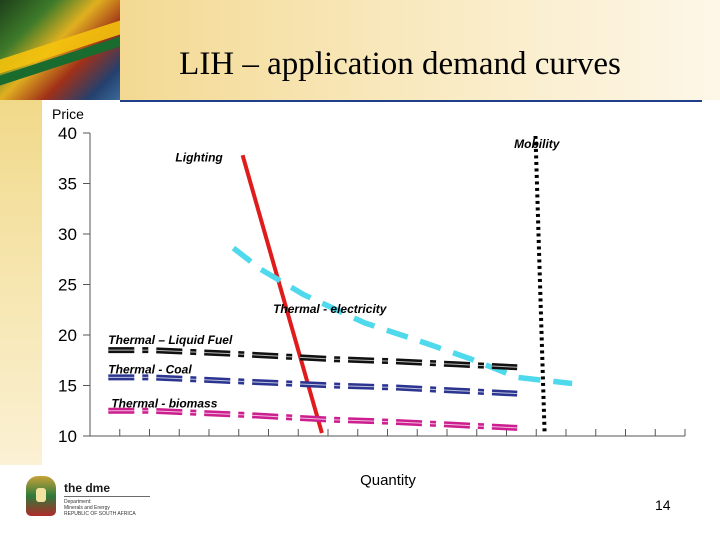 The height and width of the screenshot is (540, 720). Describe the element at coordinates (67, 184) in the screenshot. I see `y-tick-label: 35` at that location.